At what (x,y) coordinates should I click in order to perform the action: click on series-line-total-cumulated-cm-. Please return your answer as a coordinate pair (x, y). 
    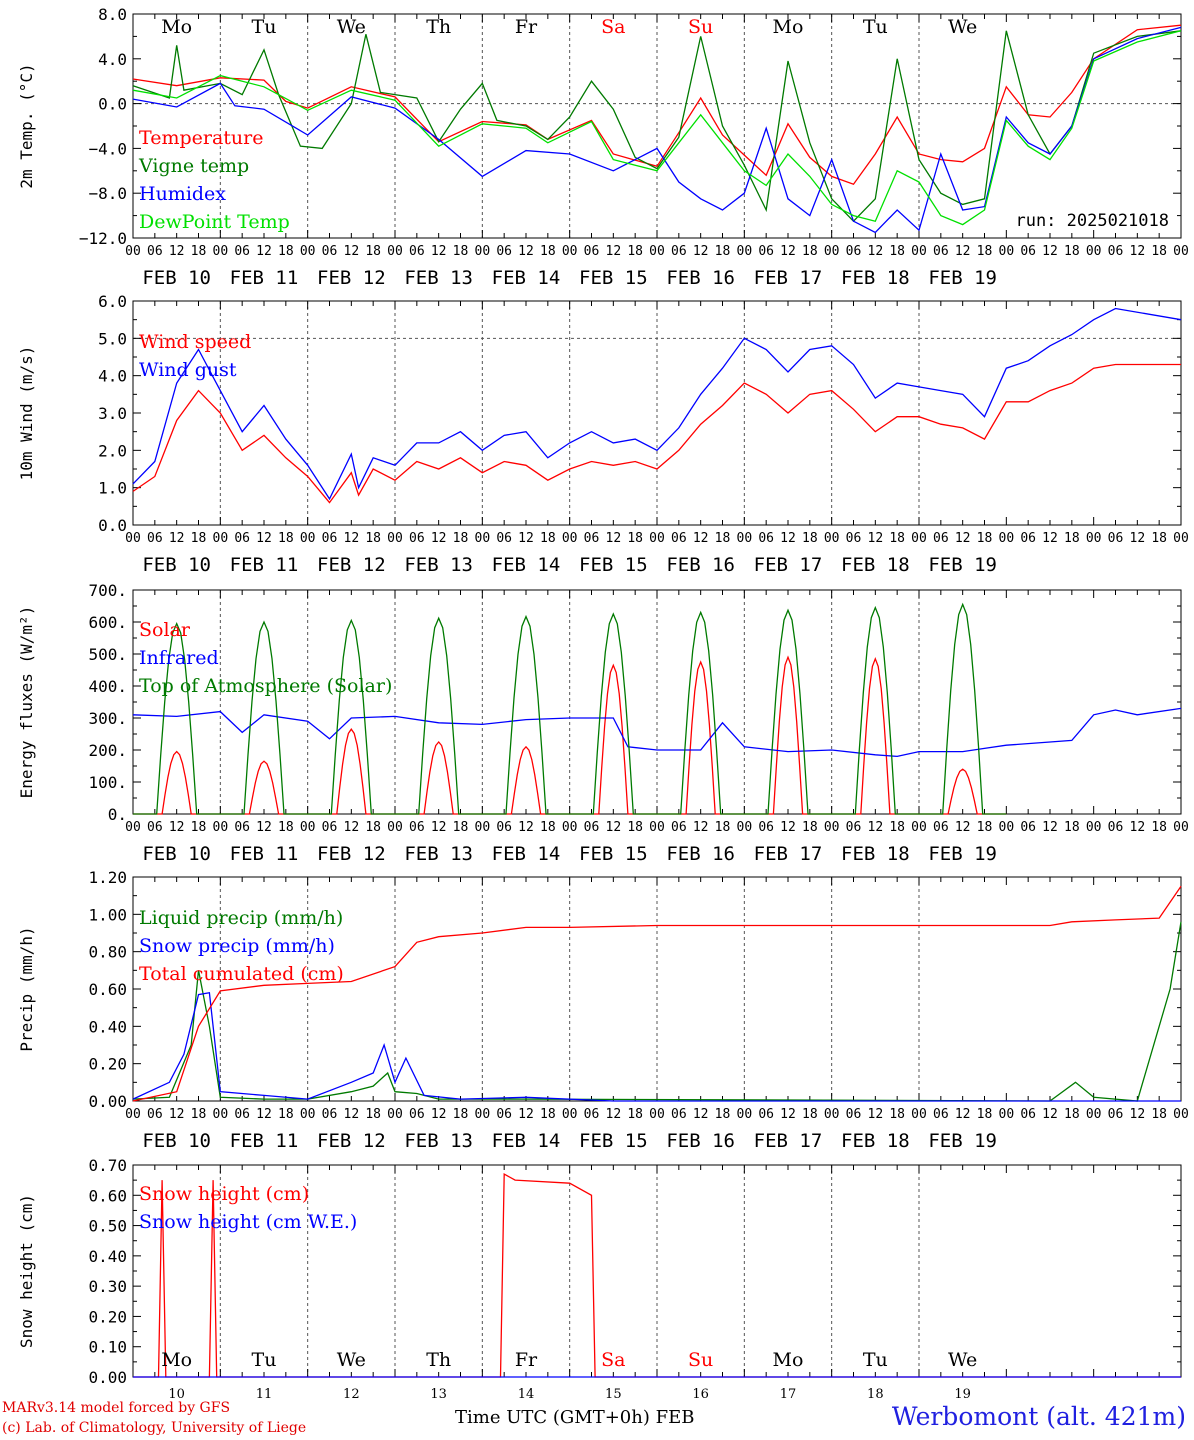
    Looking at the image, I should click on (657, 993).